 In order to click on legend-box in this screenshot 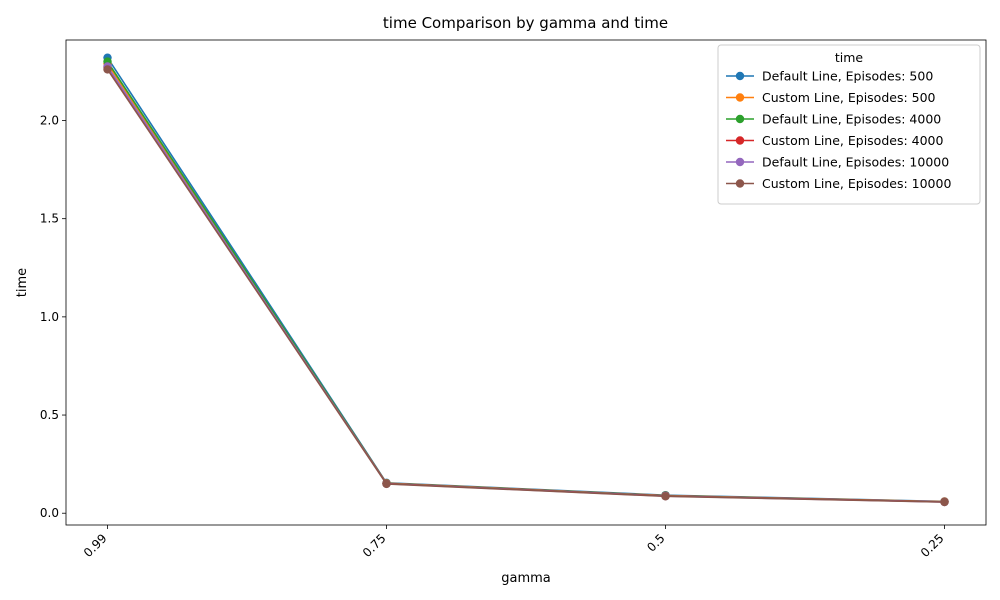, I will do `click(849, 124)`.